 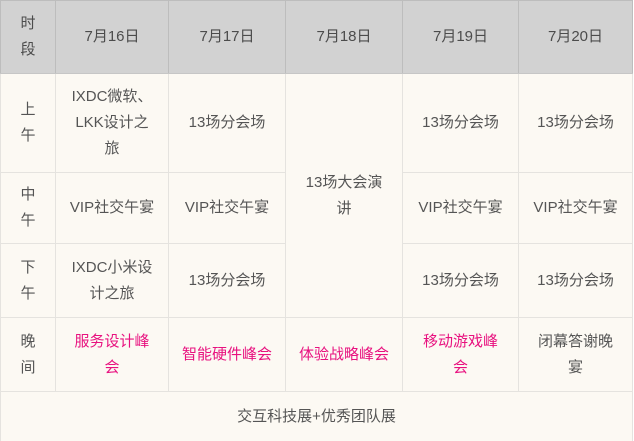 What do you see at coordinates (575, 37) in the screenshot?
I see `date-header-jul20: 7月20日` at bounding box center [575, 37].